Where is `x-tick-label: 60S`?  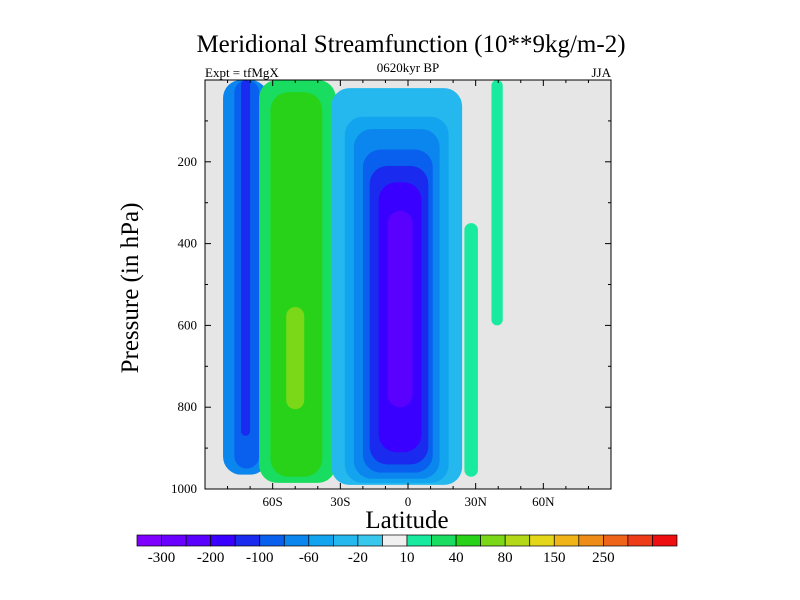
x-tick-label: 60S is located at coordinates (273, 501).